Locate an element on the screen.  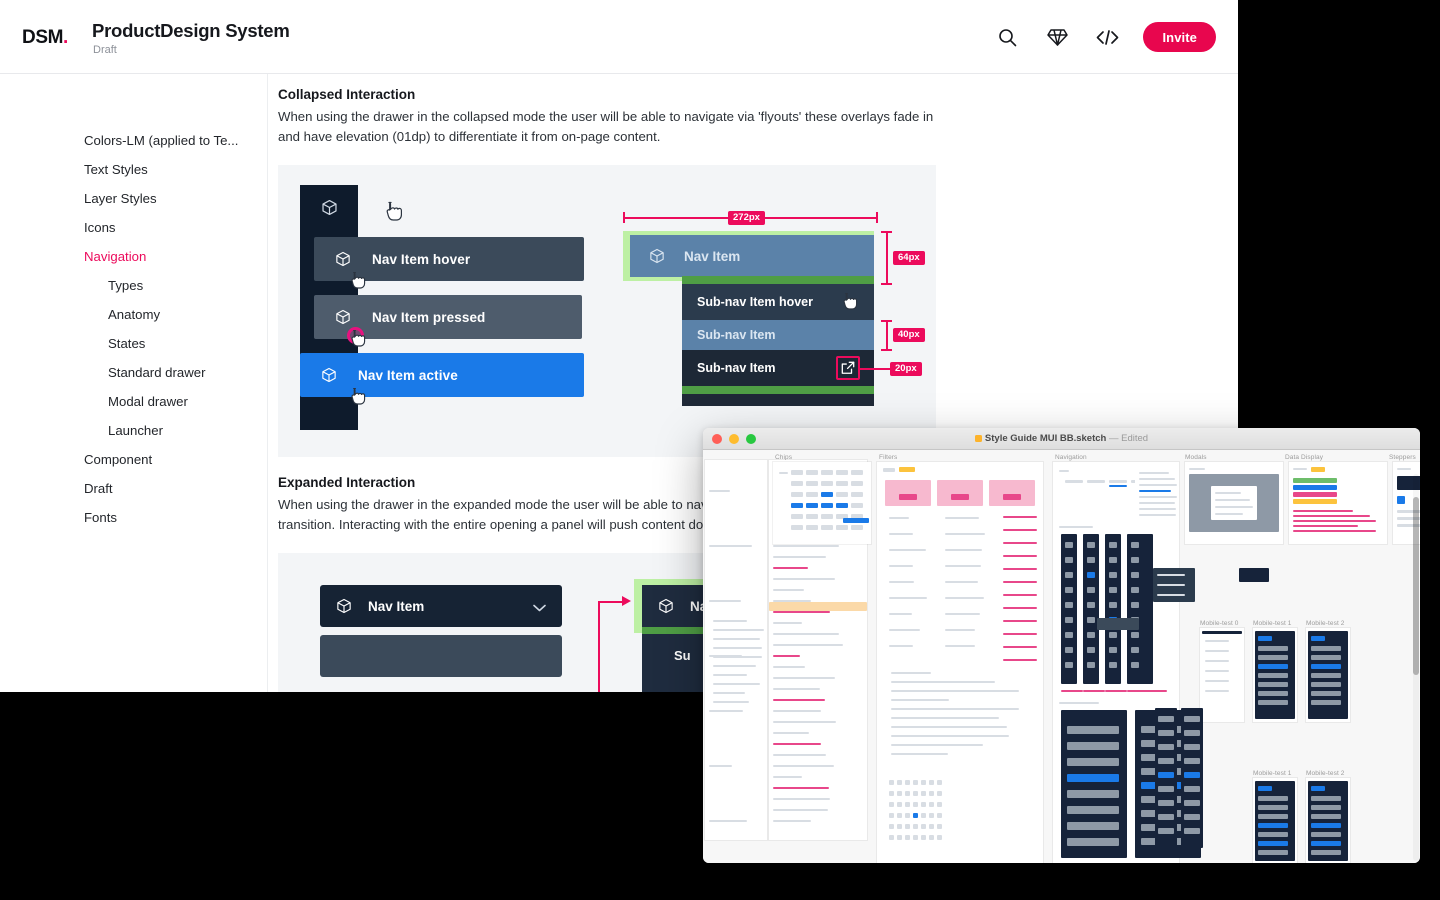
artboard-label-filters: Filters is located at coordinates (888, 457).